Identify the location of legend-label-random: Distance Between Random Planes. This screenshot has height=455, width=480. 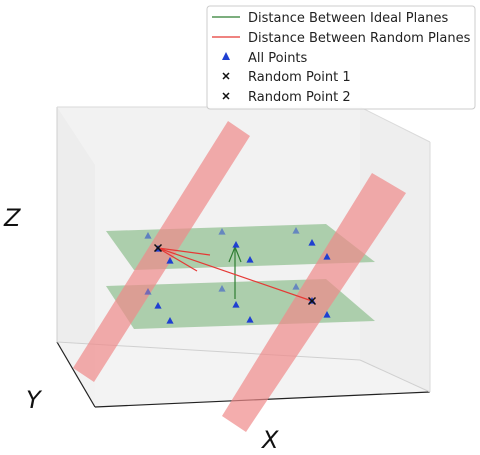
(359, 38).